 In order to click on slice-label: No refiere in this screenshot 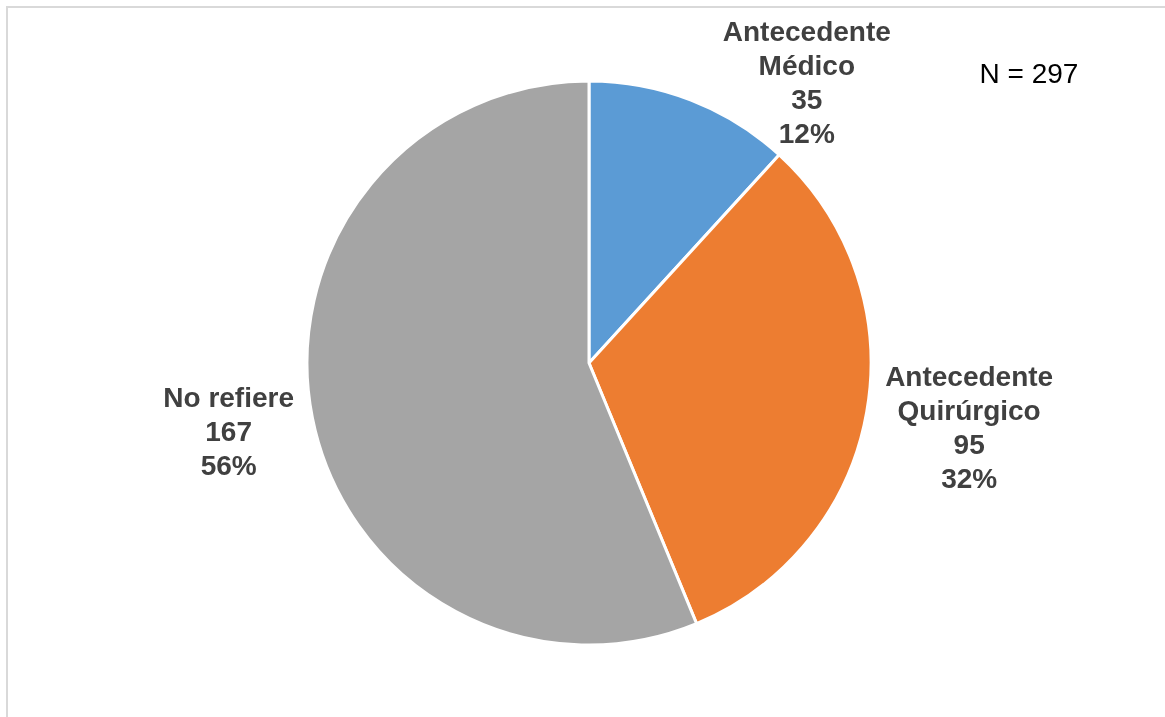, I will do `click(229, 398)`.